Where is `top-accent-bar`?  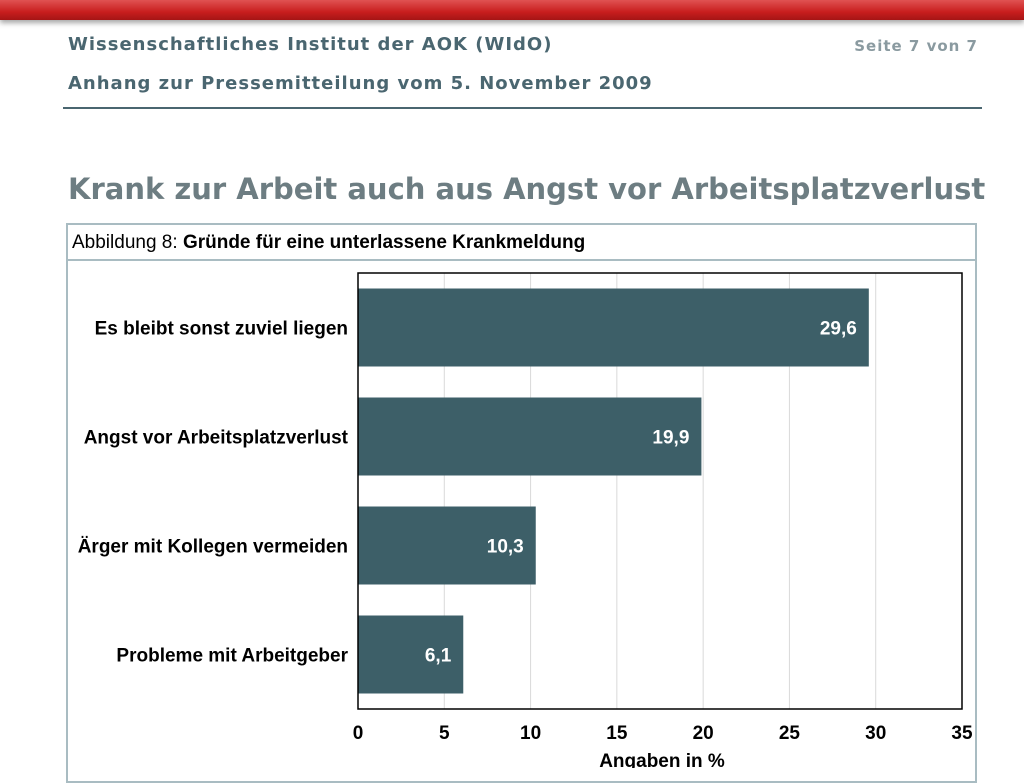 top-accent-bar is located at coordinates (512, 10).